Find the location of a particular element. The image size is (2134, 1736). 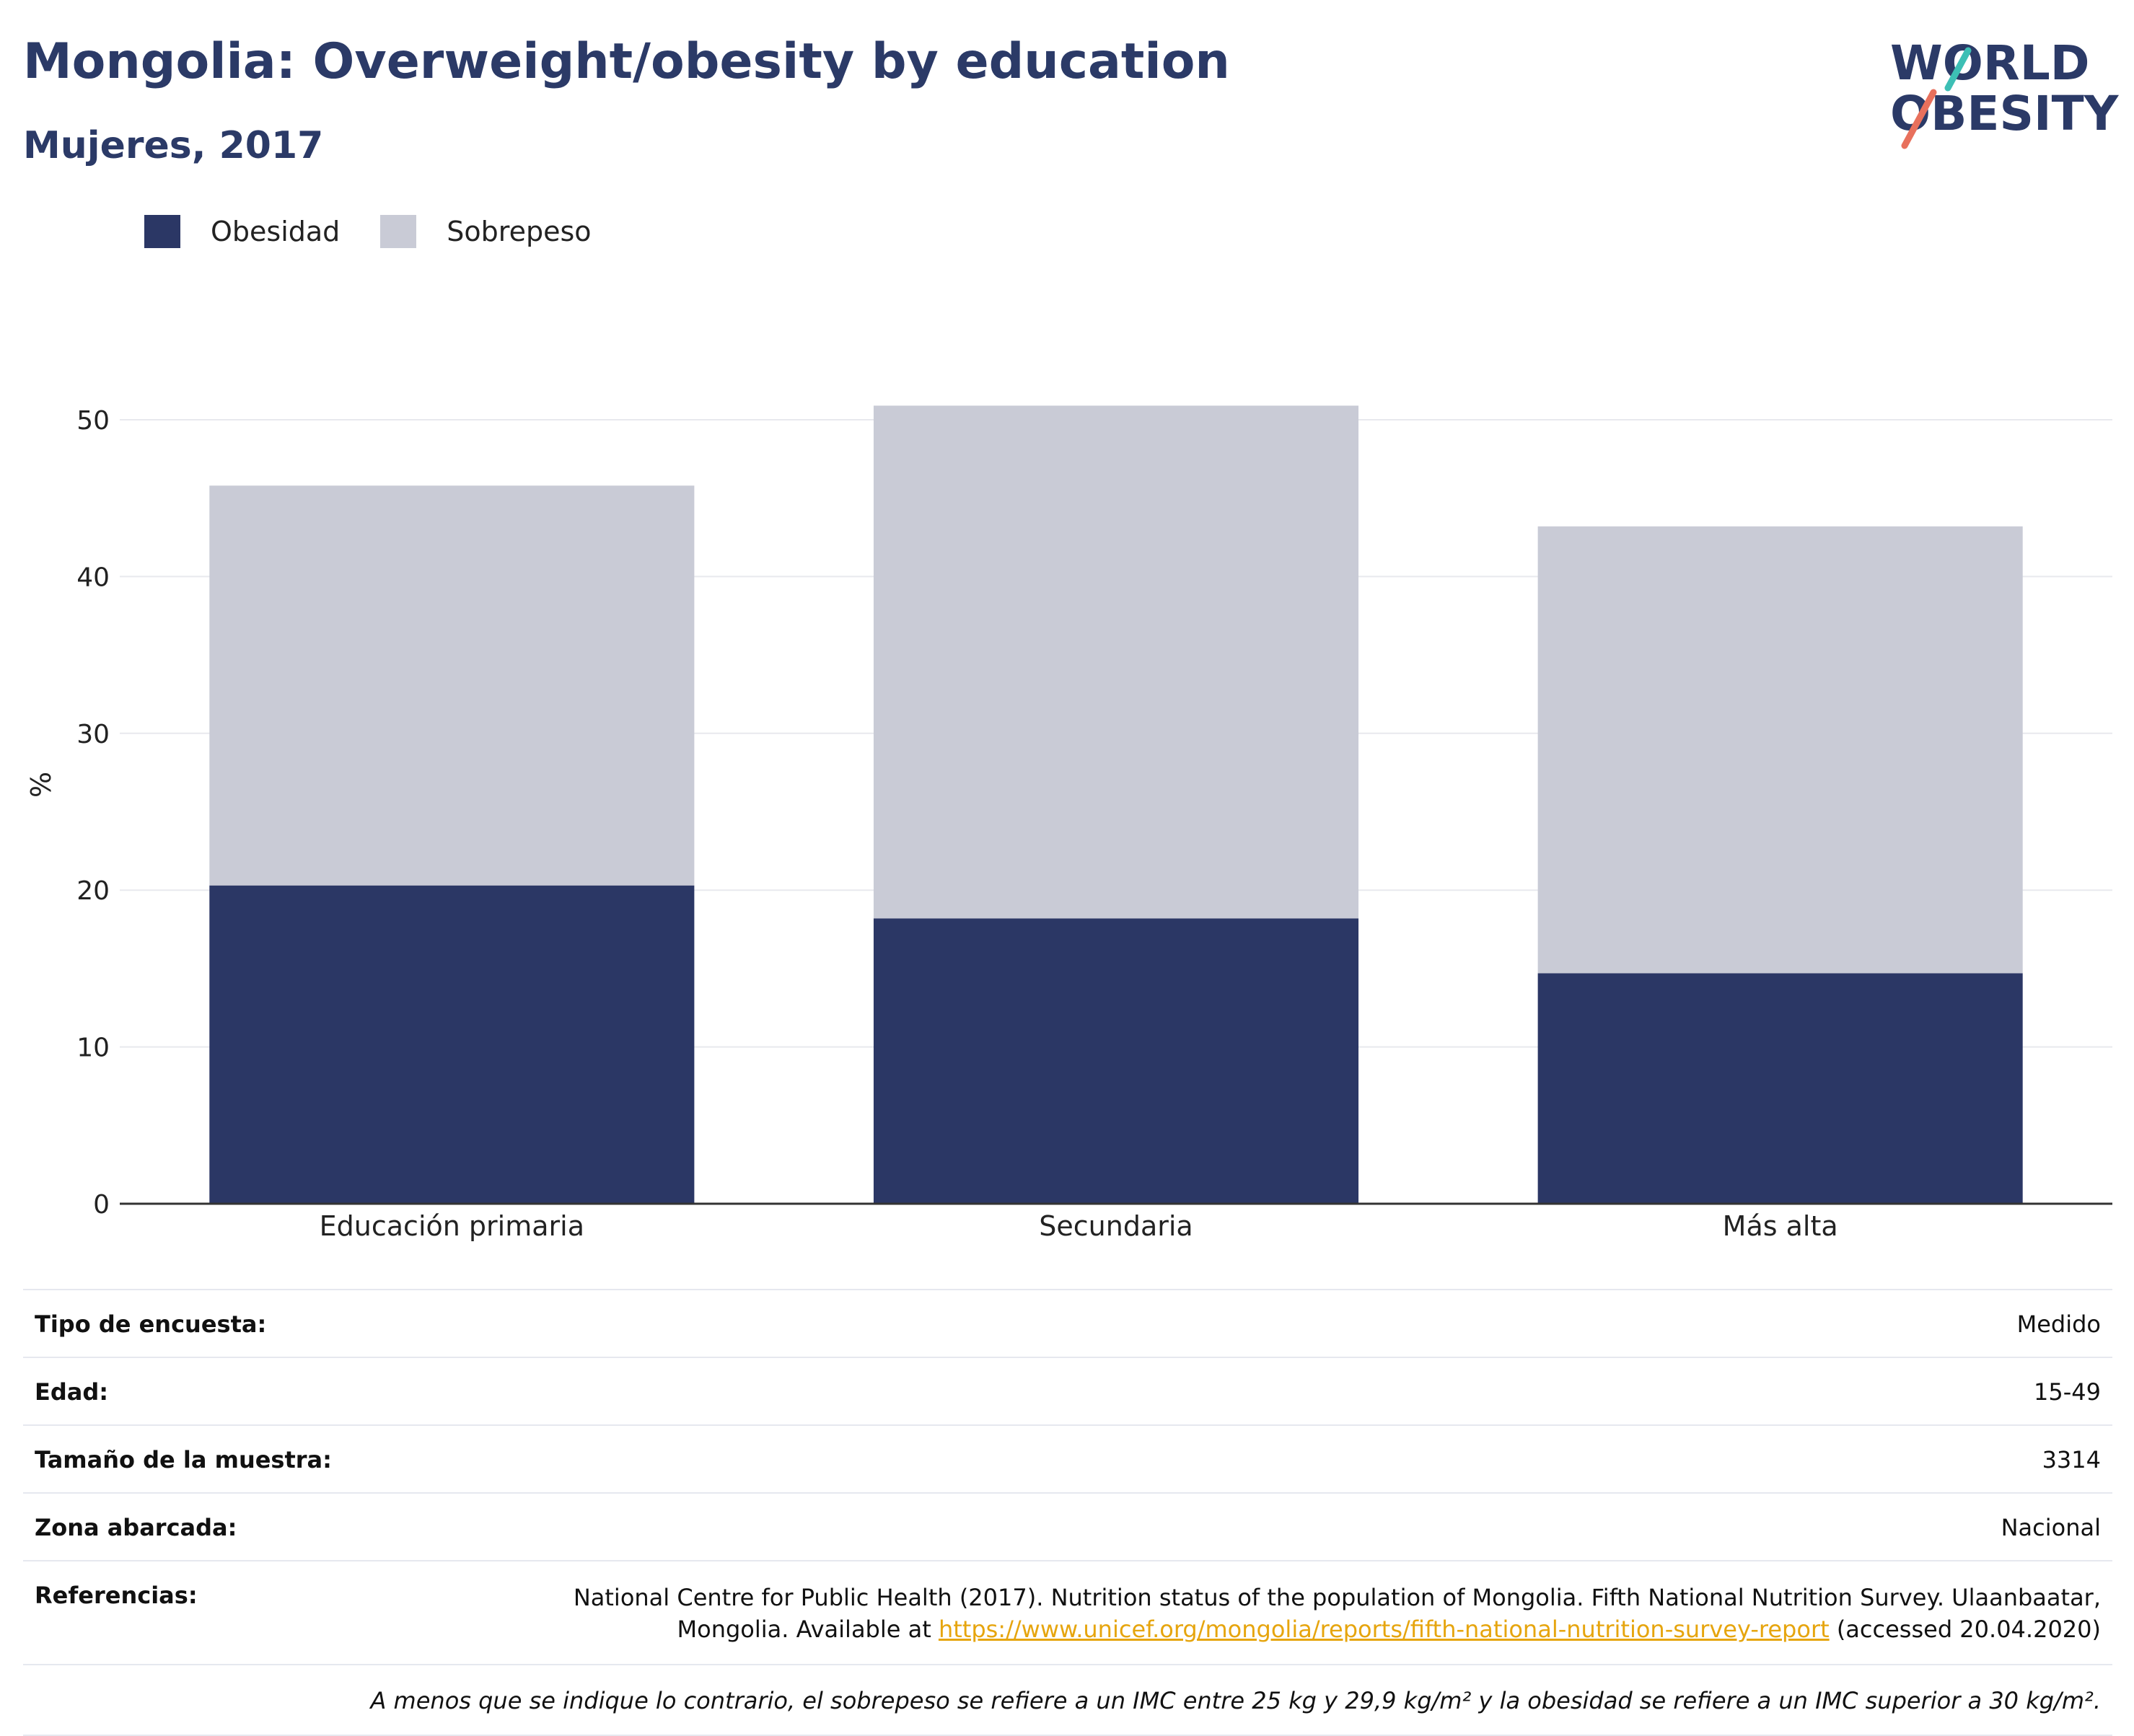

logo-slash-coral is located at coordinates (1919, 119).